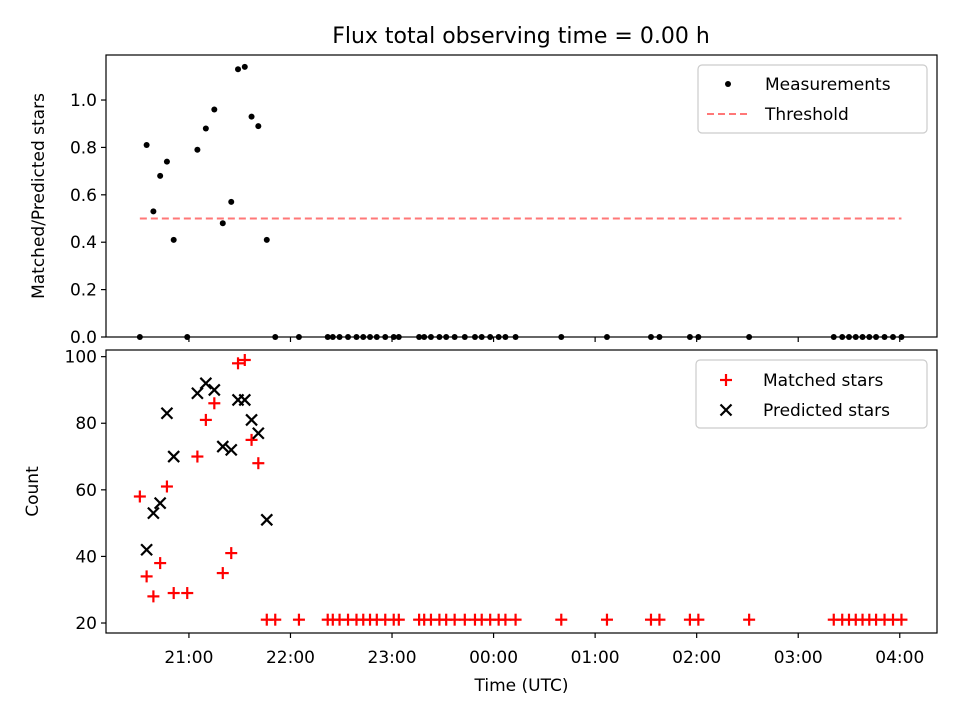  What do you see at coordinates (521, 686) in the screenshot?
I see `xlabel: Time (UTC)` at bounding box center [521, 686].